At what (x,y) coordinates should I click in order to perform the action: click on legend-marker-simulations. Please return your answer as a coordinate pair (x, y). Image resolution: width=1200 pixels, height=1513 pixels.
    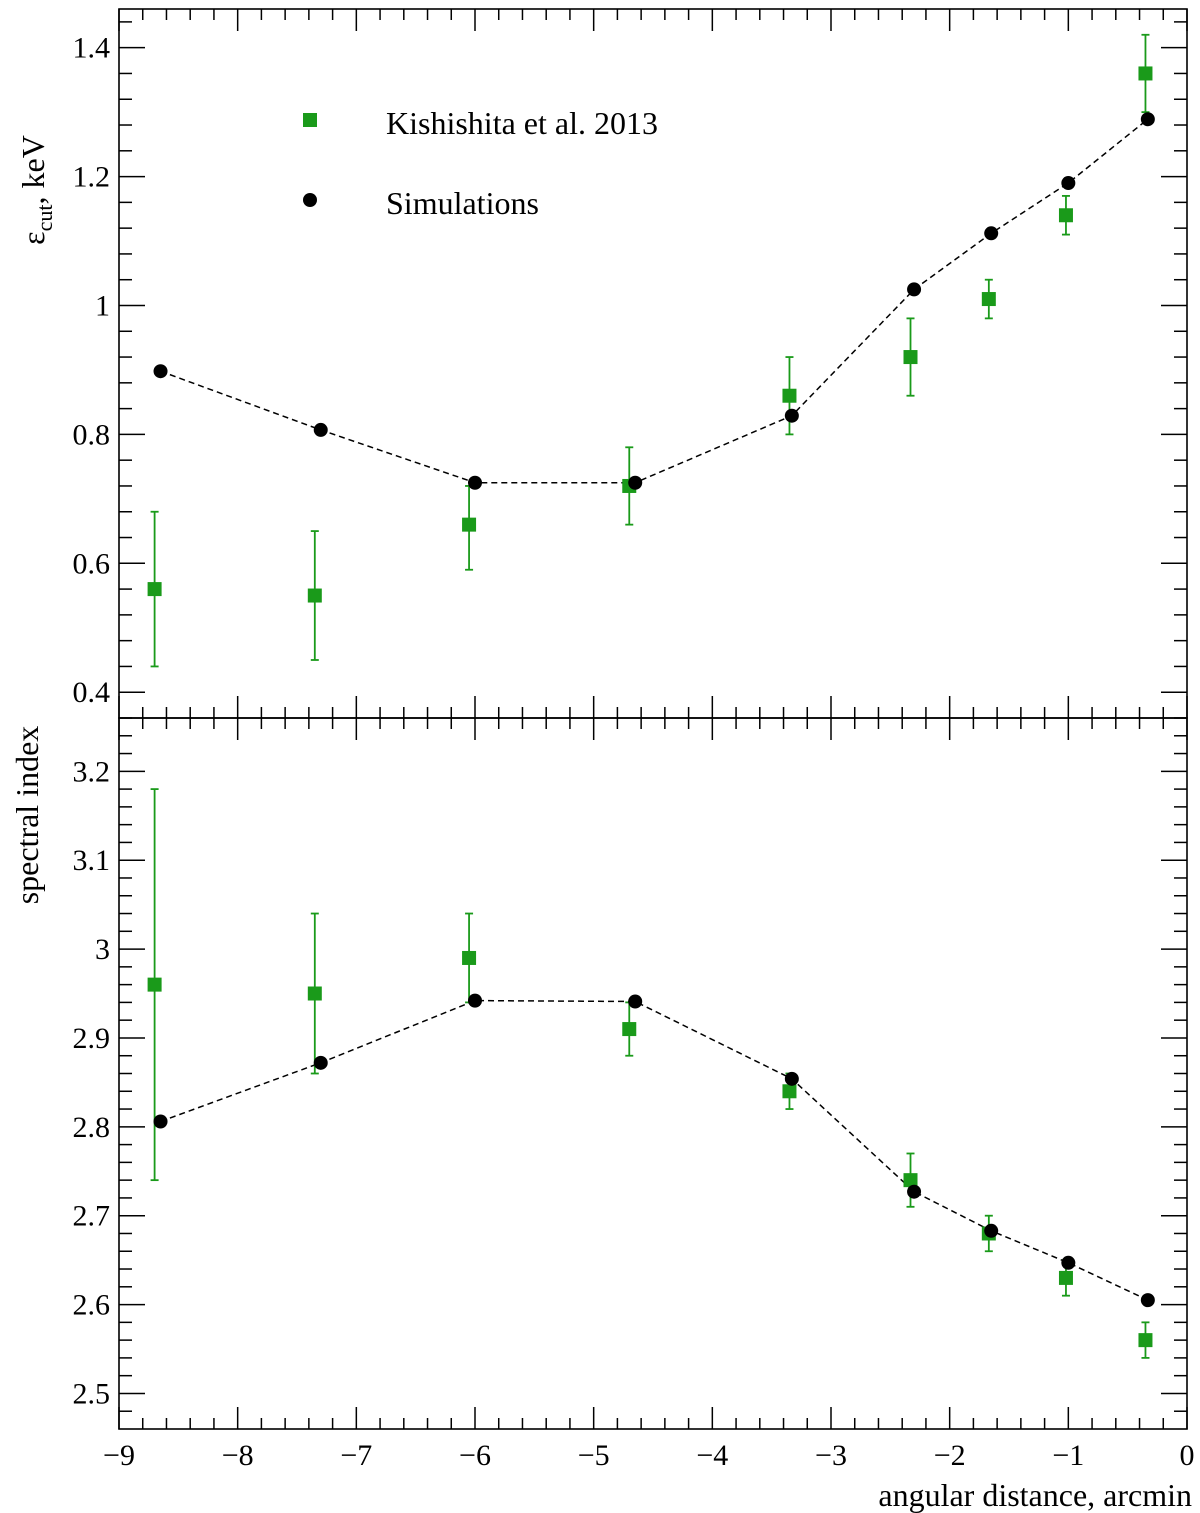
    Looking at the image, I should click on (310, 200).